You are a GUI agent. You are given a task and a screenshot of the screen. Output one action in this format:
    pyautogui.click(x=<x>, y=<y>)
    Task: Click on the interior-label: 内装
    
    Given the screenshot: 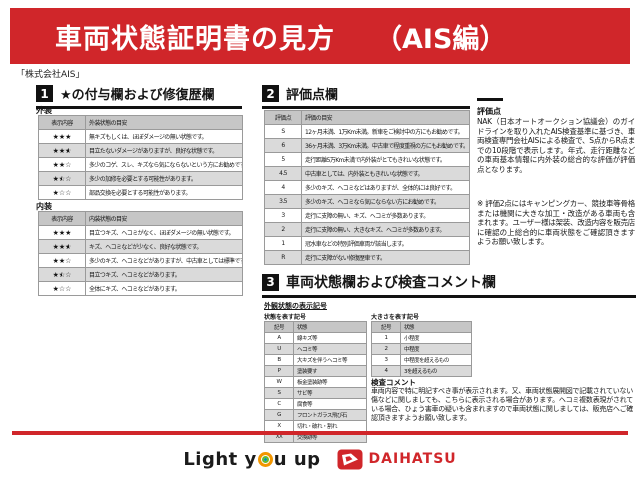 What is the action you would take?
    pyautogui.click(x=44, y=206)
    